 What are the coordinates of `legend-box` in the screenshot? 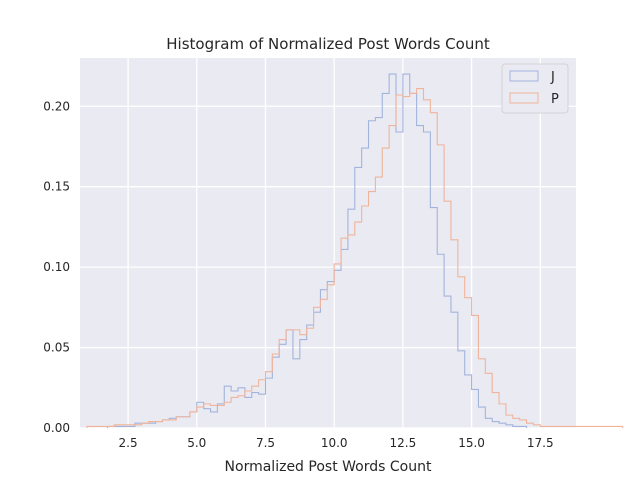 It's located at (535, 88).